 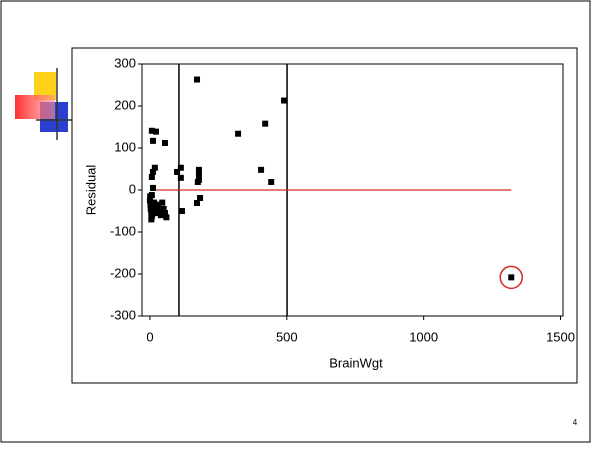 What do you see at coordinates (125, 62) in the screenshot?
I see `y-tick-label: 300` at bounding box center [125, 62].